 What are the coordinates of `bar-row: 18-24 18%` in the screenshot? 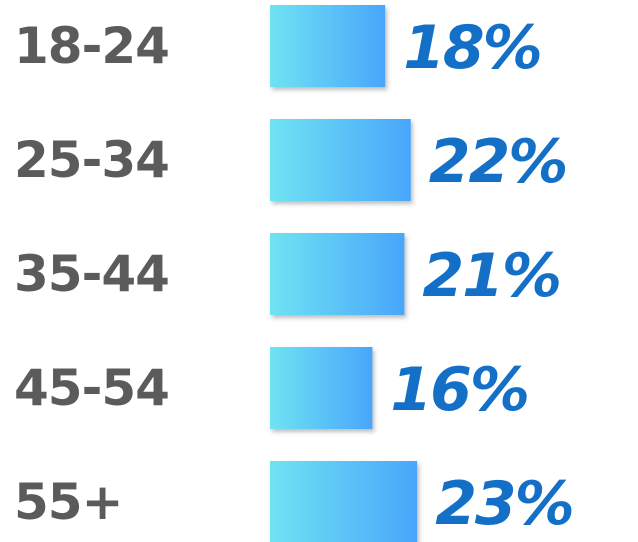 It's located at (278, 46).